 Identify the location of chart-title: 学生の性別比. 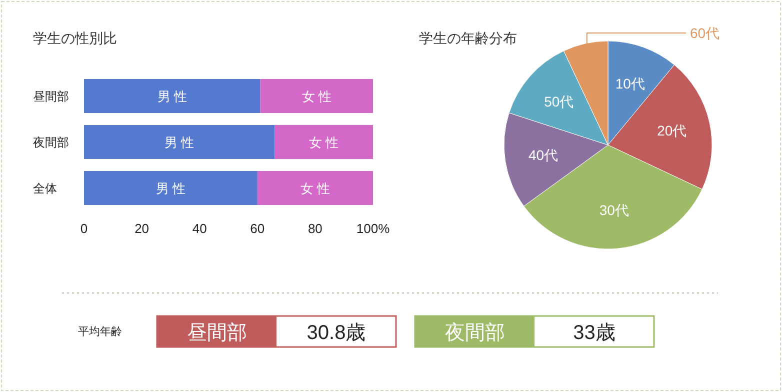
(75, 38).